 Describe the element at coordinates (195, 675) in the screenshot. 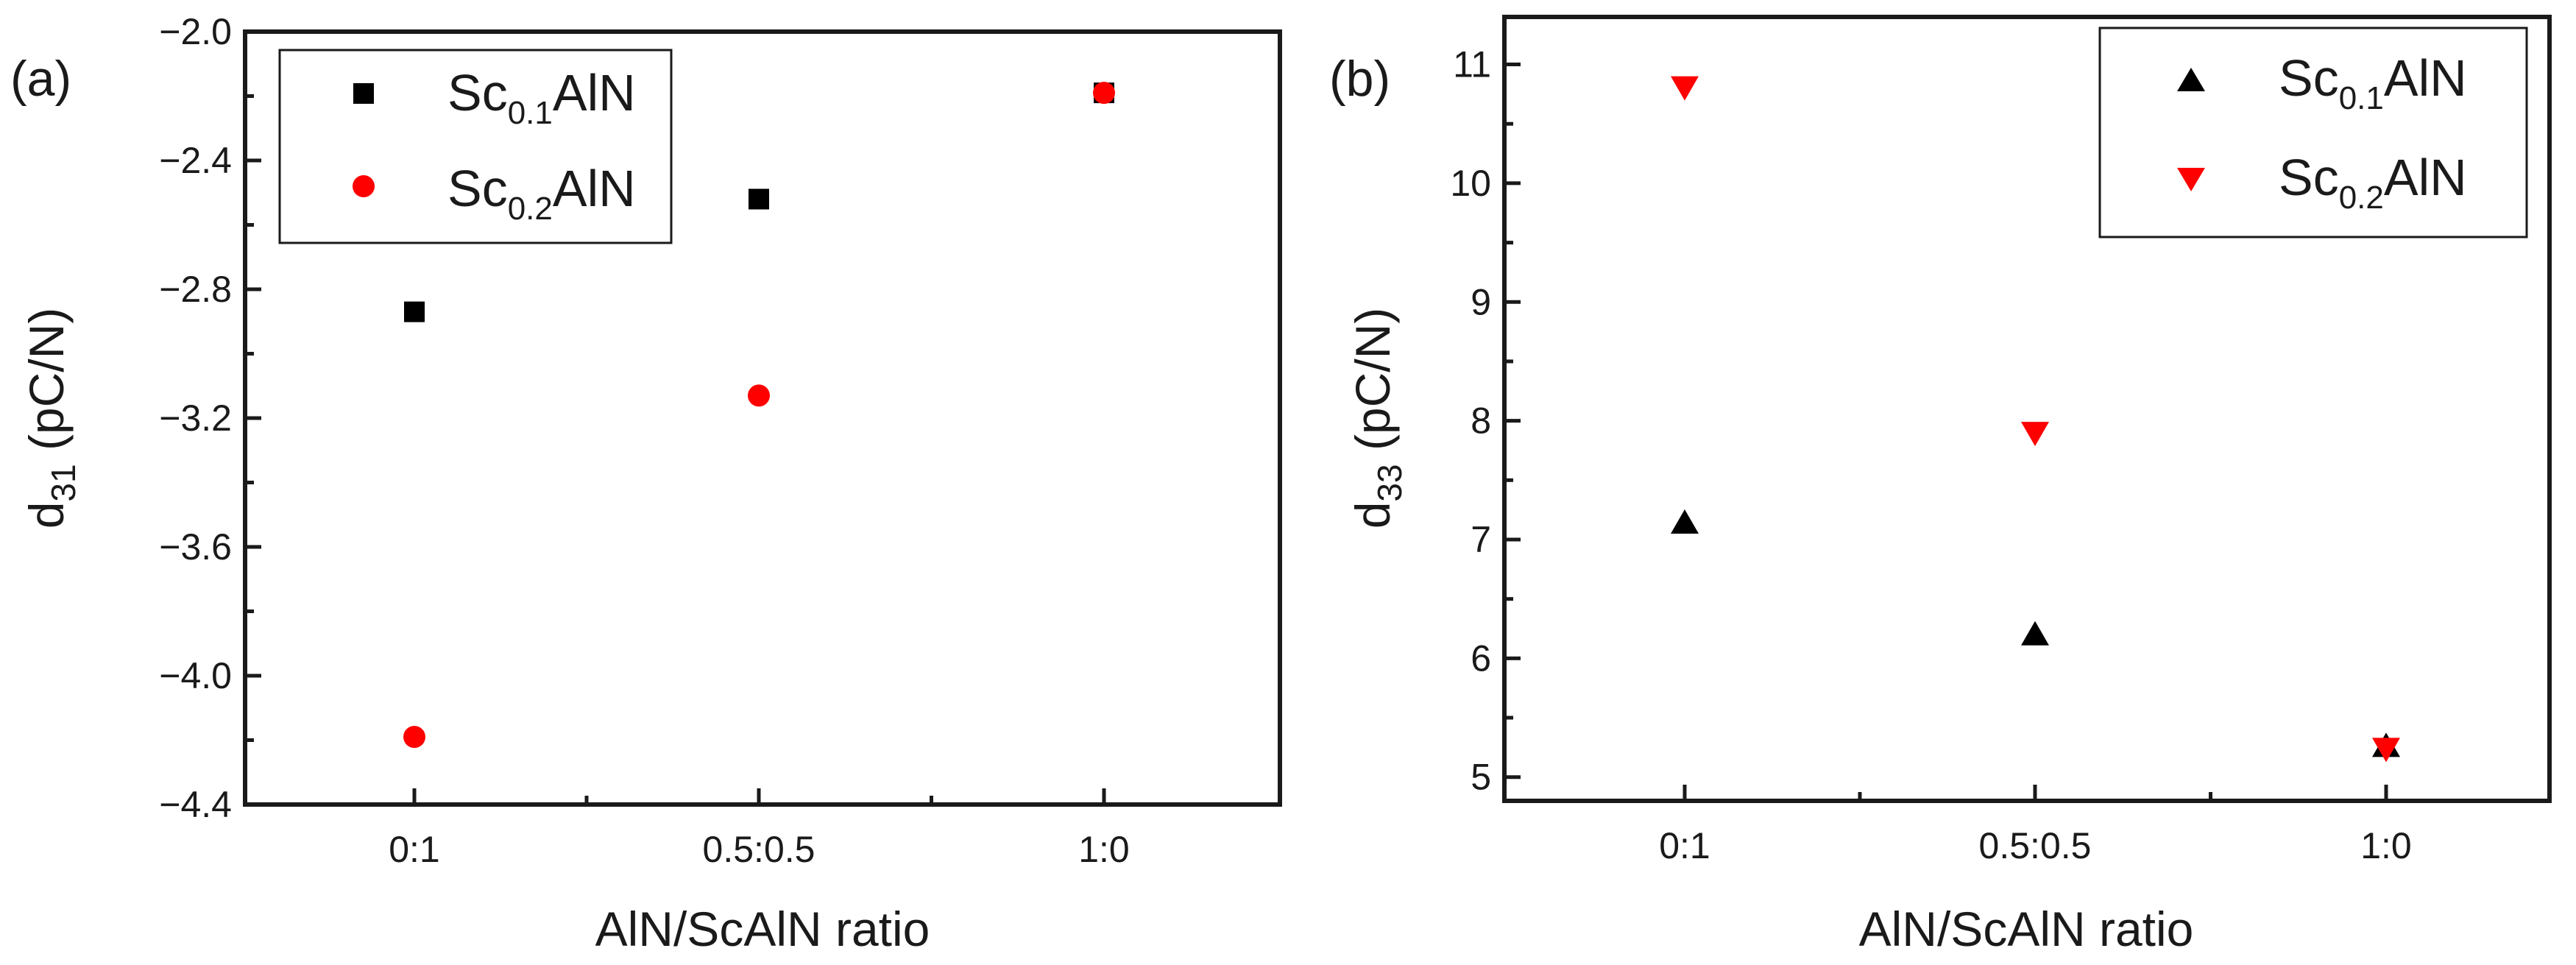

I see `y-tick-label-a-5: −4.0` at that location.